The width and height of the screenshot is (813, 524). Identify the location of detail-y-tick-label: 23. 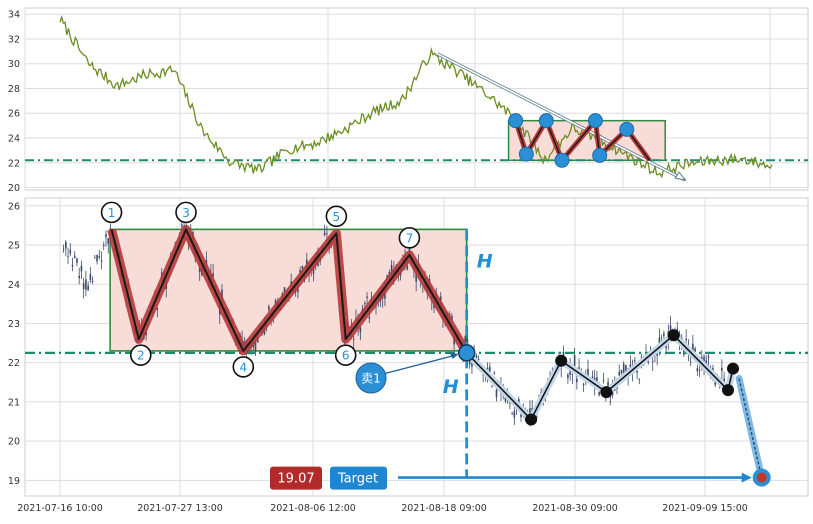
(14, 324).